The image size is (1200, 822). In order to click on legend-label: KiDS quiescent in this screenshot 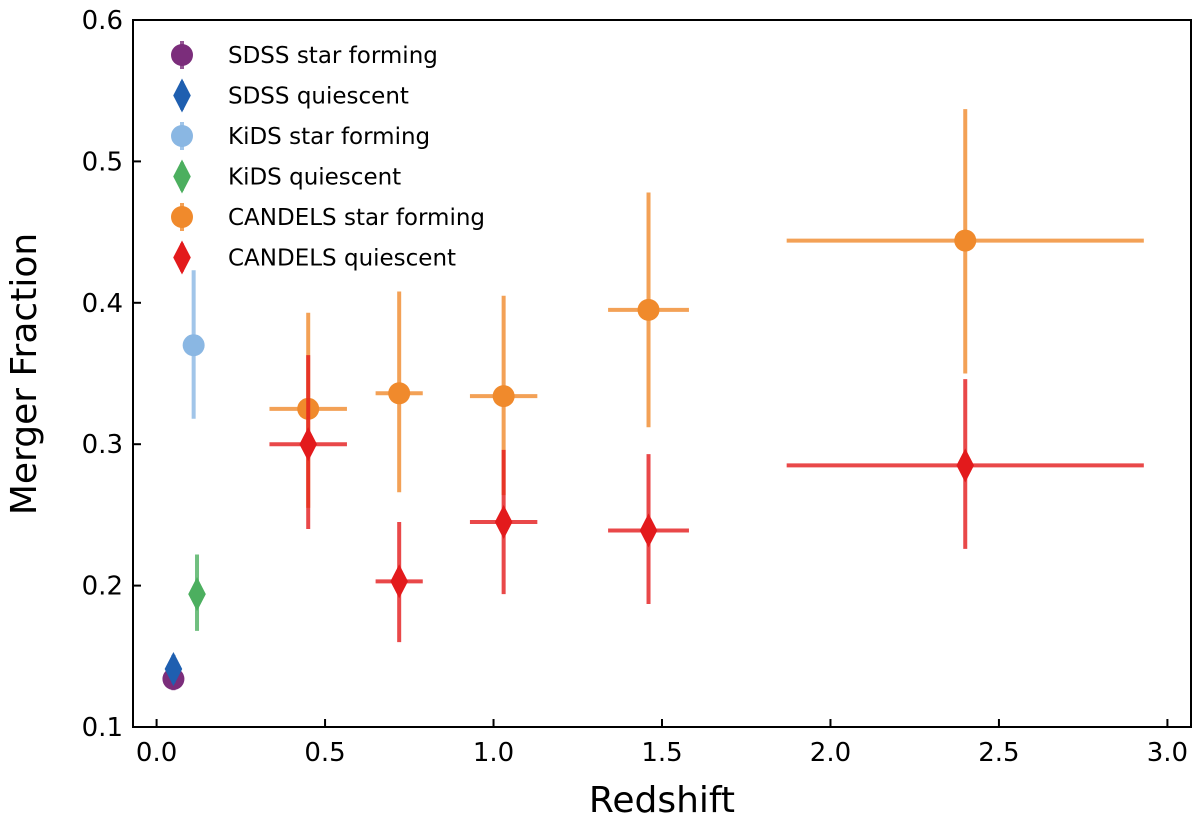, I will do `click(314, 178)`.